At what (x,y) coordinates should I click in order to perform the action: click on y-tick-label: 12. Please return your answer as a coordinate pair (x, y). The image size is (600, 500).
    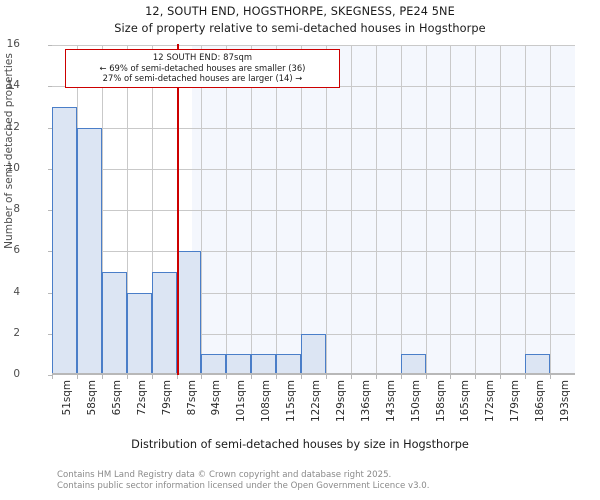
    Looking at the image, I should click on (13, 126).